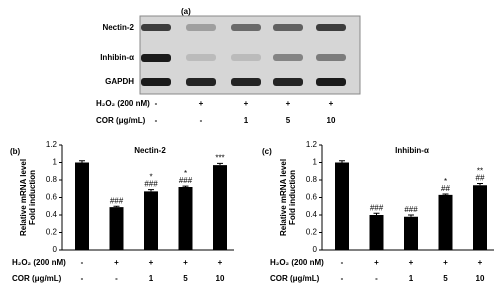  Describe the element at coordinates (267, 151) in the screenshot. I see `panel-label: (c)` at that location.